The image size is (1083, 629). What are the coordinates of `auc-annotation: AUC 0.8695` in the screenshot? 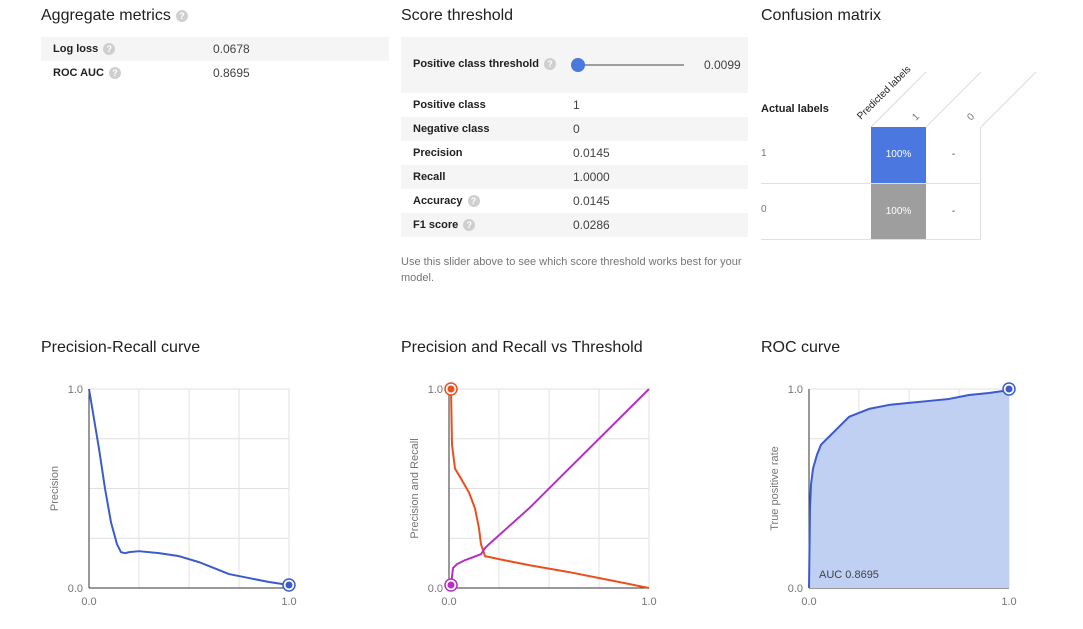 It's located at (849, 575).